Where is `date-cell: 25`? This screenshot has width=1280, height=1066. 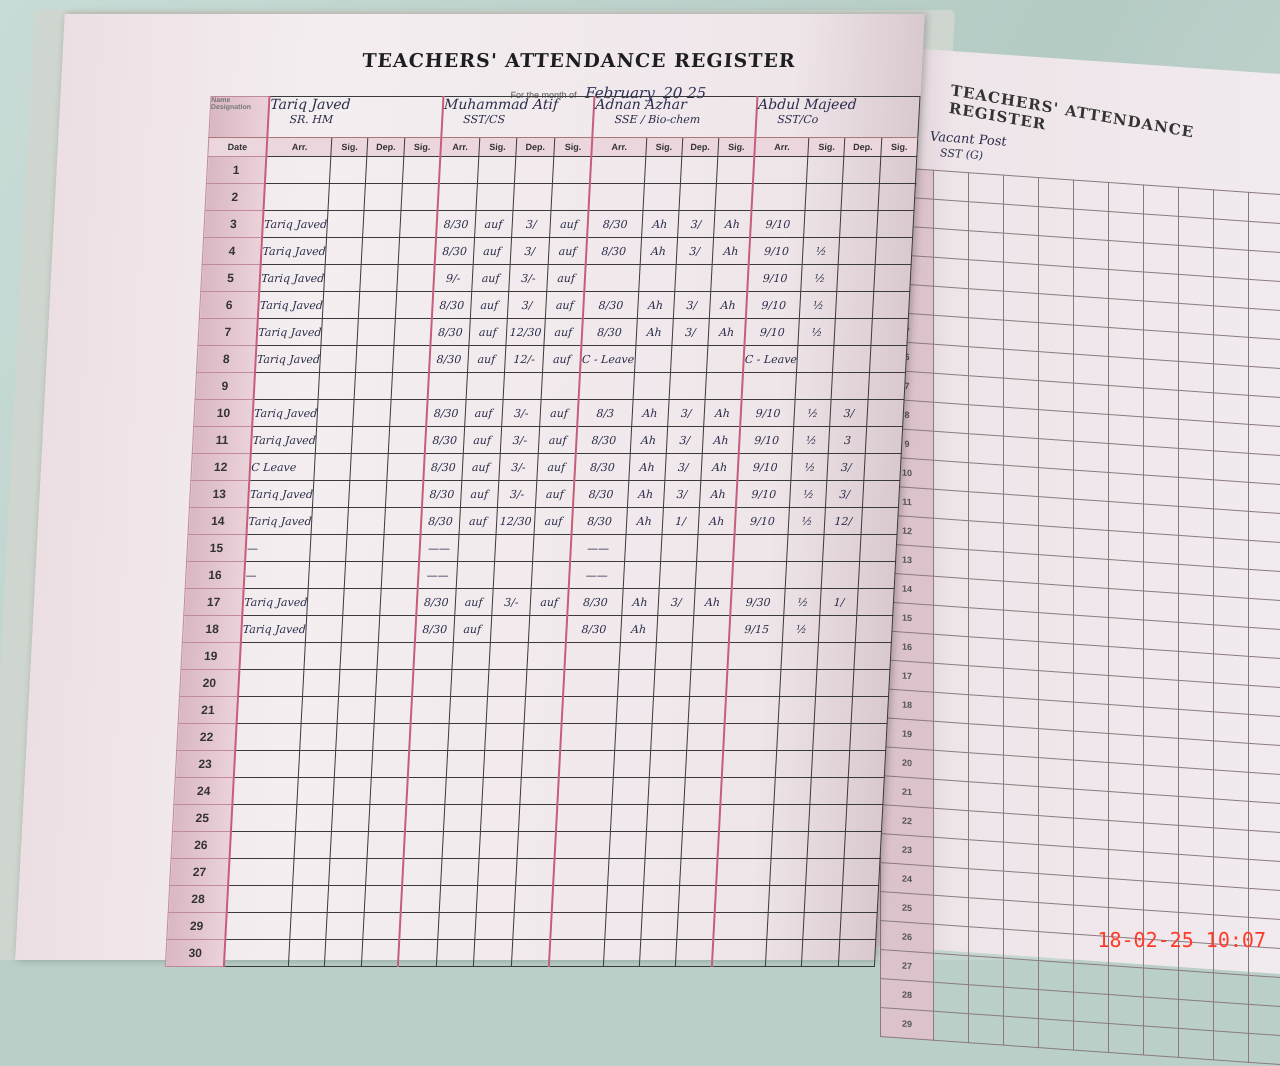 date-cell: 25 is located at coordinates (202, 818).